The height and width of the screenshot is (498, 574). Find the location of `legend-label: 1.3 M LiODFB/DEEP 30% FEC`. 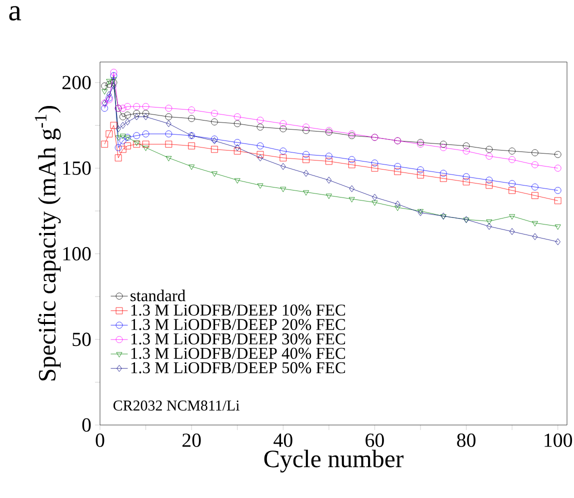

legend-label: 1.3 M LiODFB/DEEP 30% FEC is located at coordinates (238, 339).